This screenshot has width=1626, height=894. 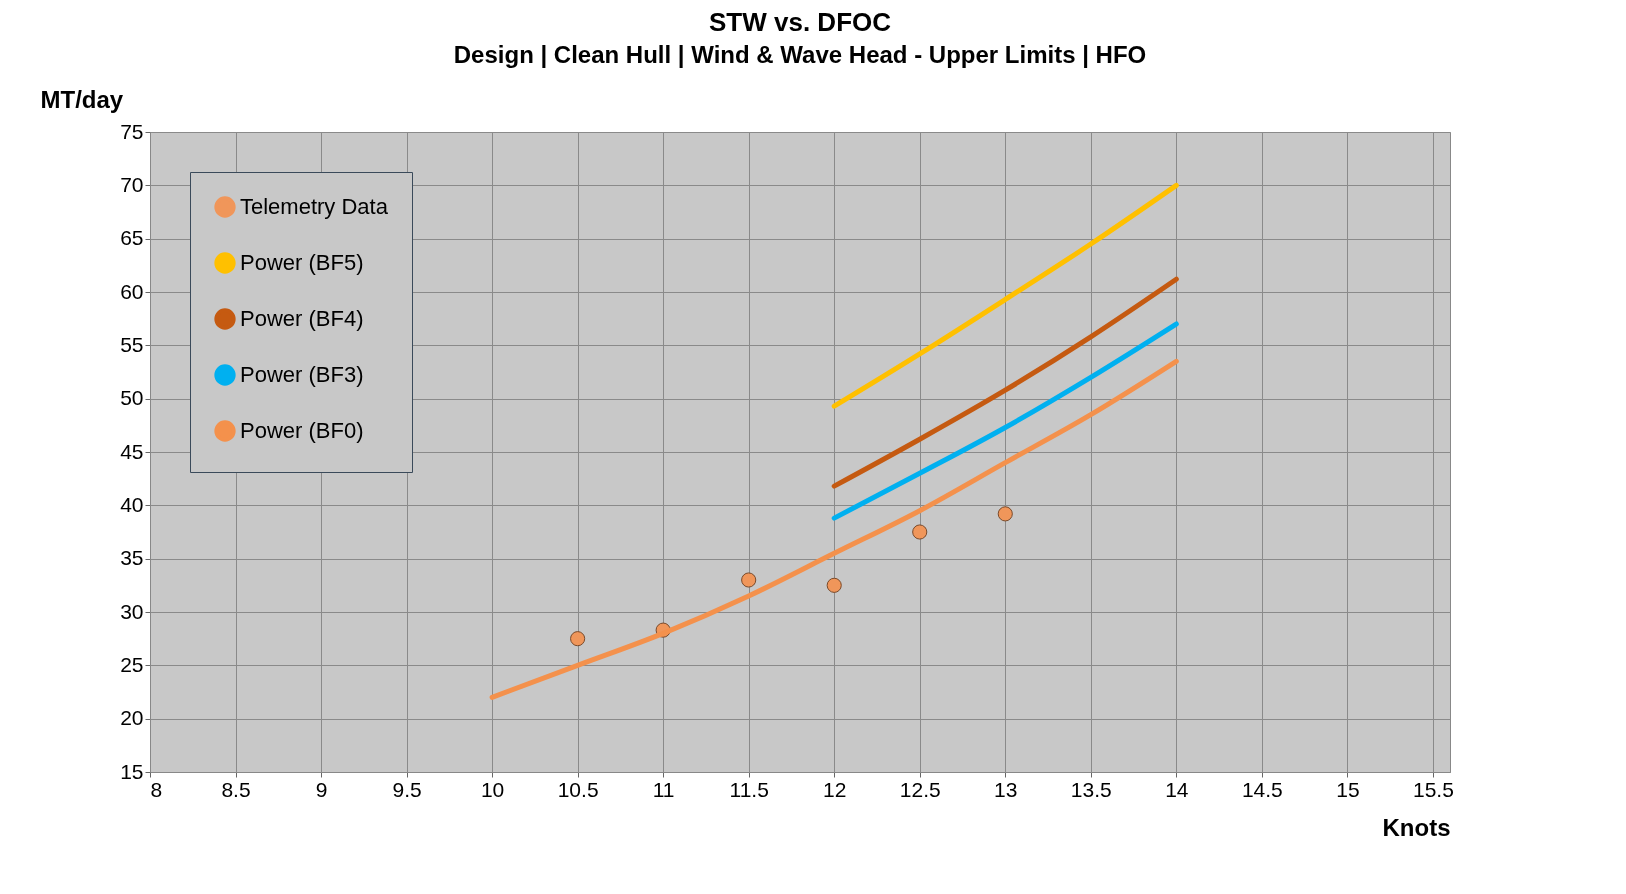 I want to click on y-tick-label: 15, so click(x=132, y=771).